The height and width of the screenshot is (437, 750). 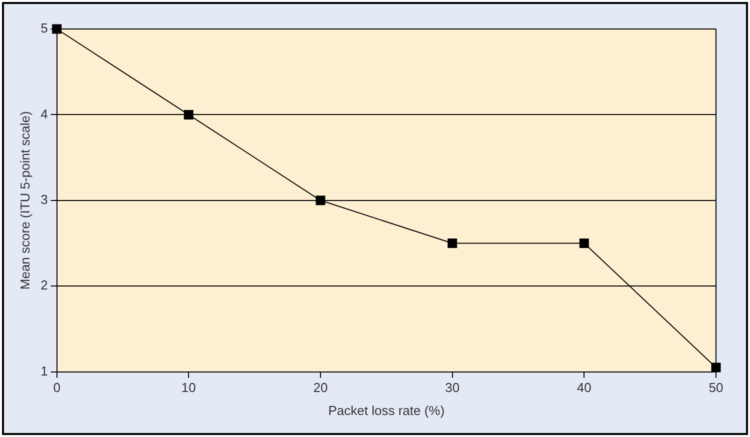 I want to click on x-tick-label: 50, so click(x=716, y=388).